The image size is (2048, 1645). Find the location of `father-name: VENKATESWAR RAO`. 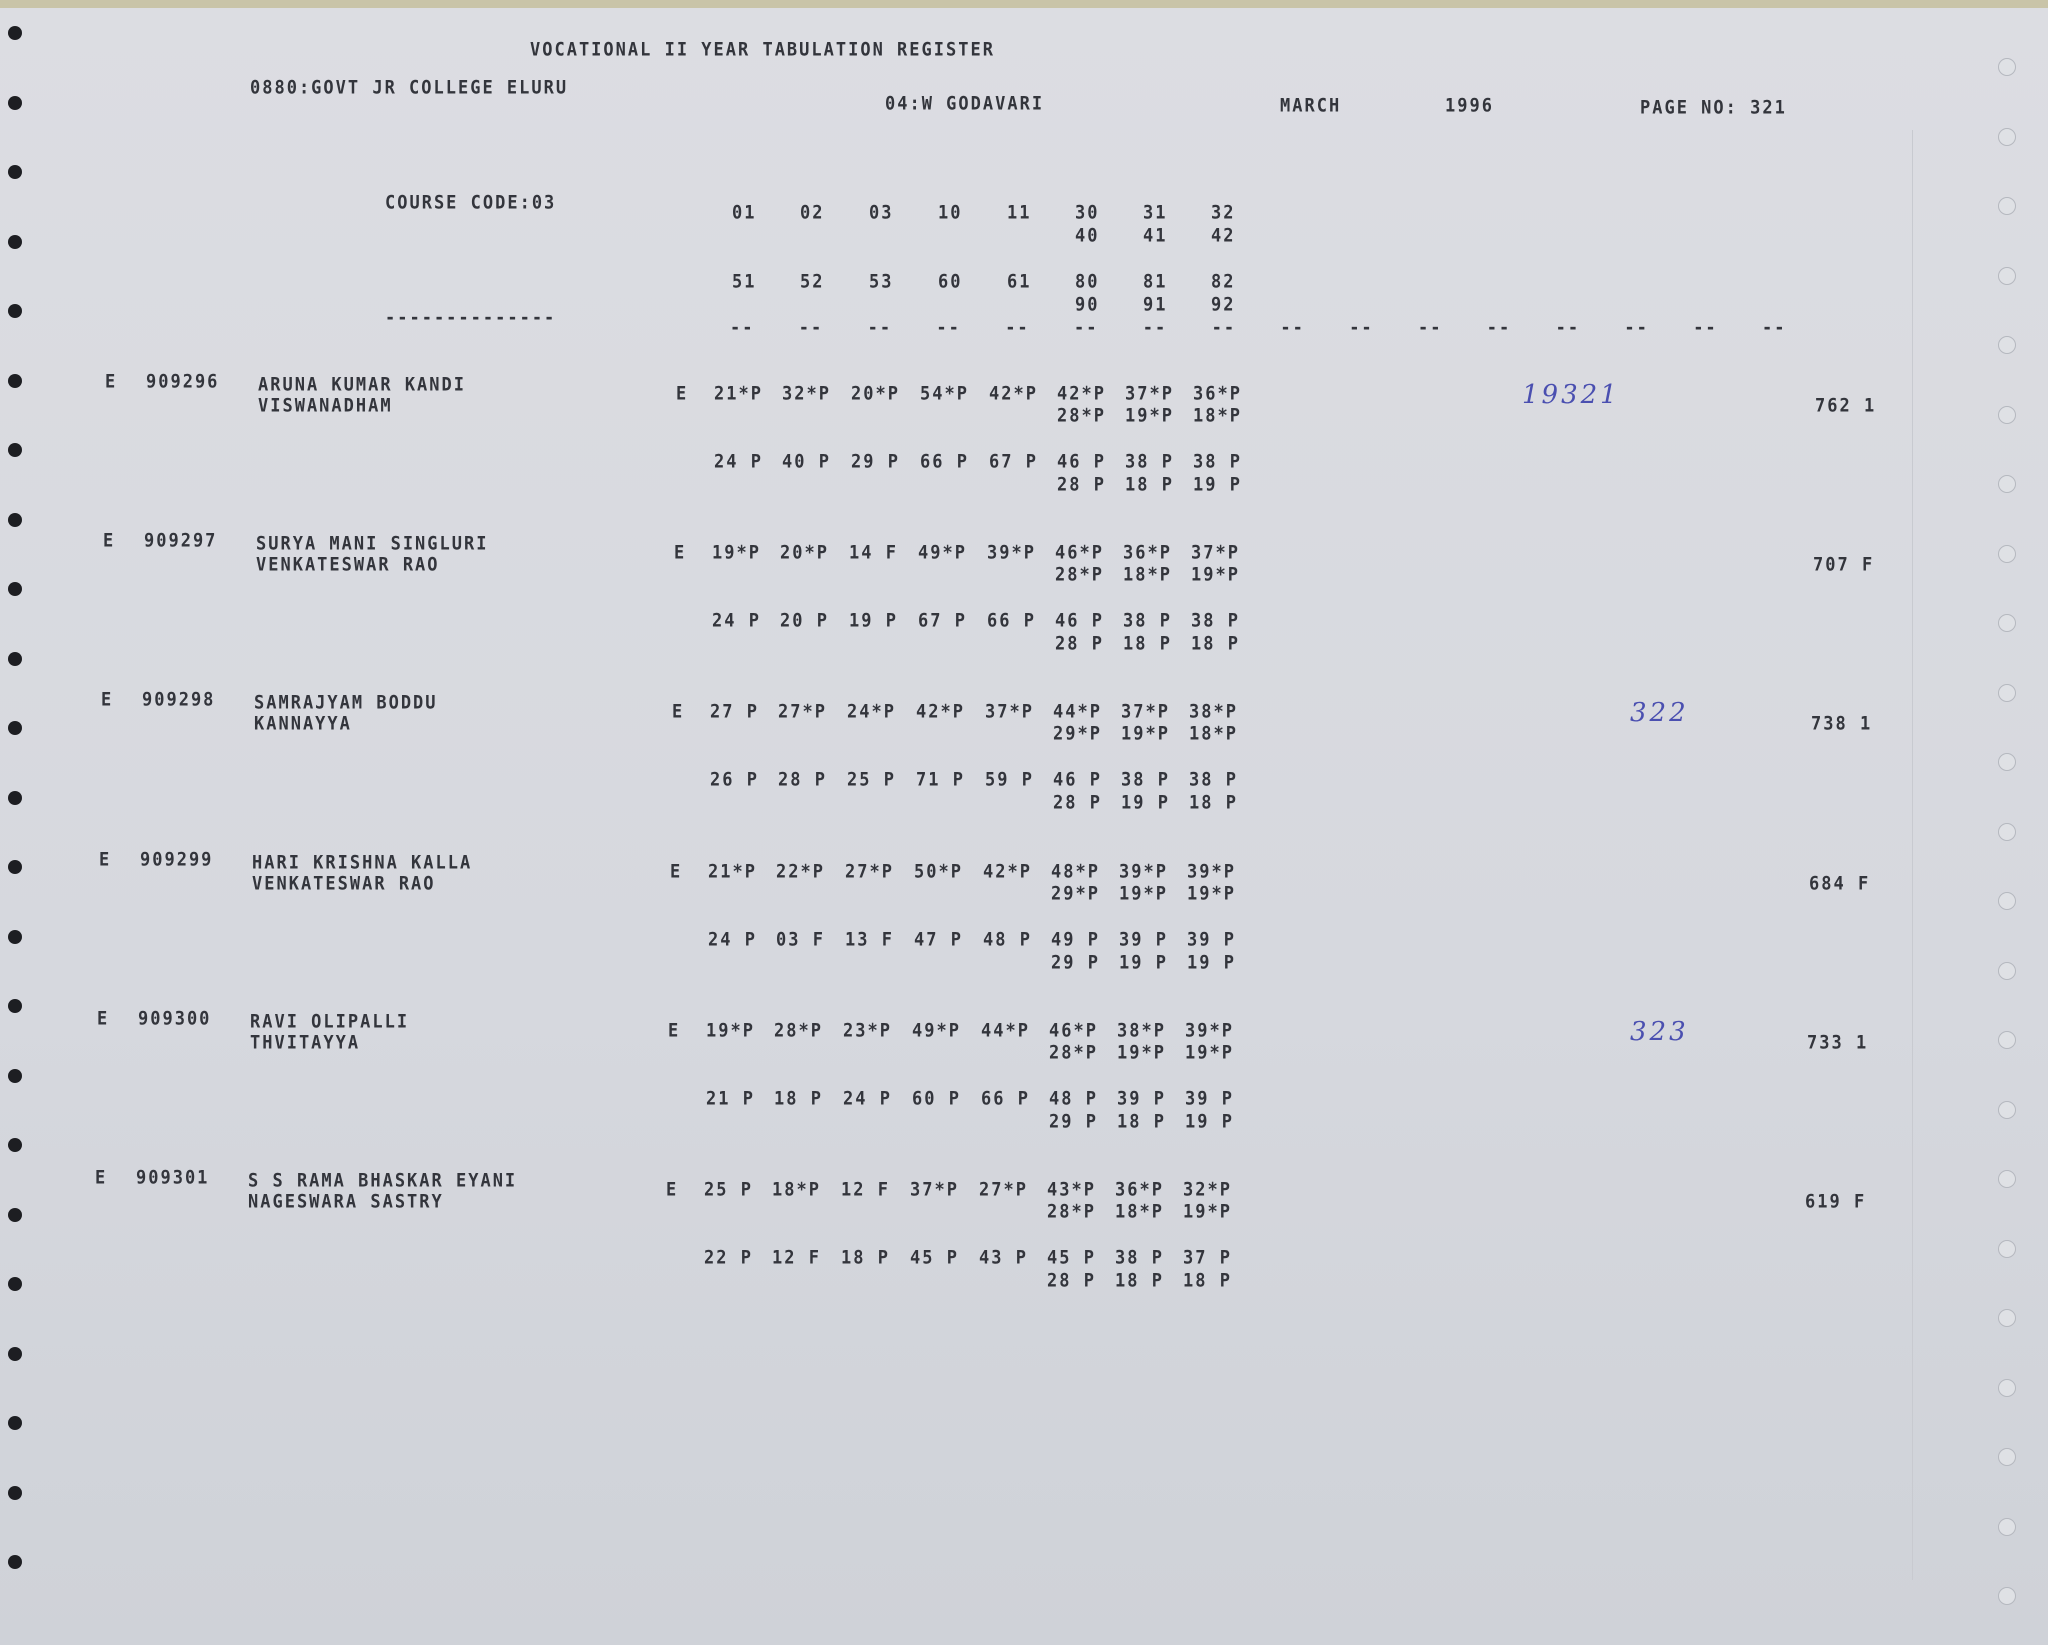

father-name: VENKATESWAR RAO is located at coordinates (348, 565).